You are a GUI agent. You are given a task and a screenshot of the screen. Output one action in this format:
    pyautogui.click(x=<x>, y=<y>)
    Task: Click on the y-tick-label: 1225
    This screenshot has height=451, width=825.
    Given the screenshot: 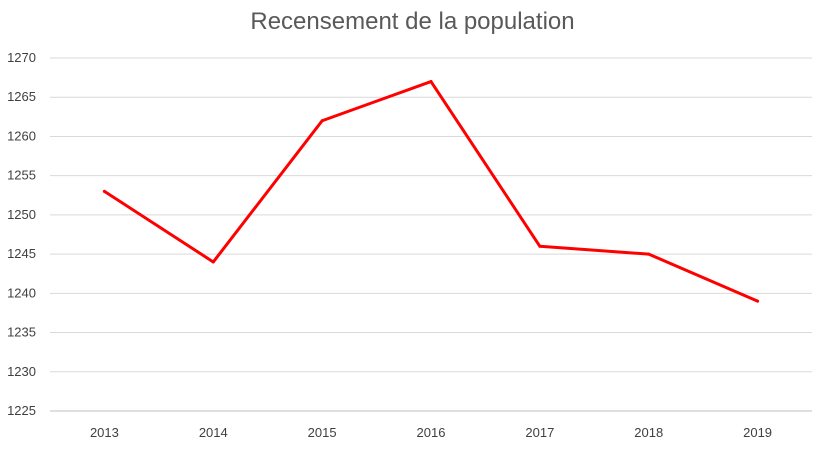 What is the action you would take?
    pyautogui.click(x=21, y=410)
    